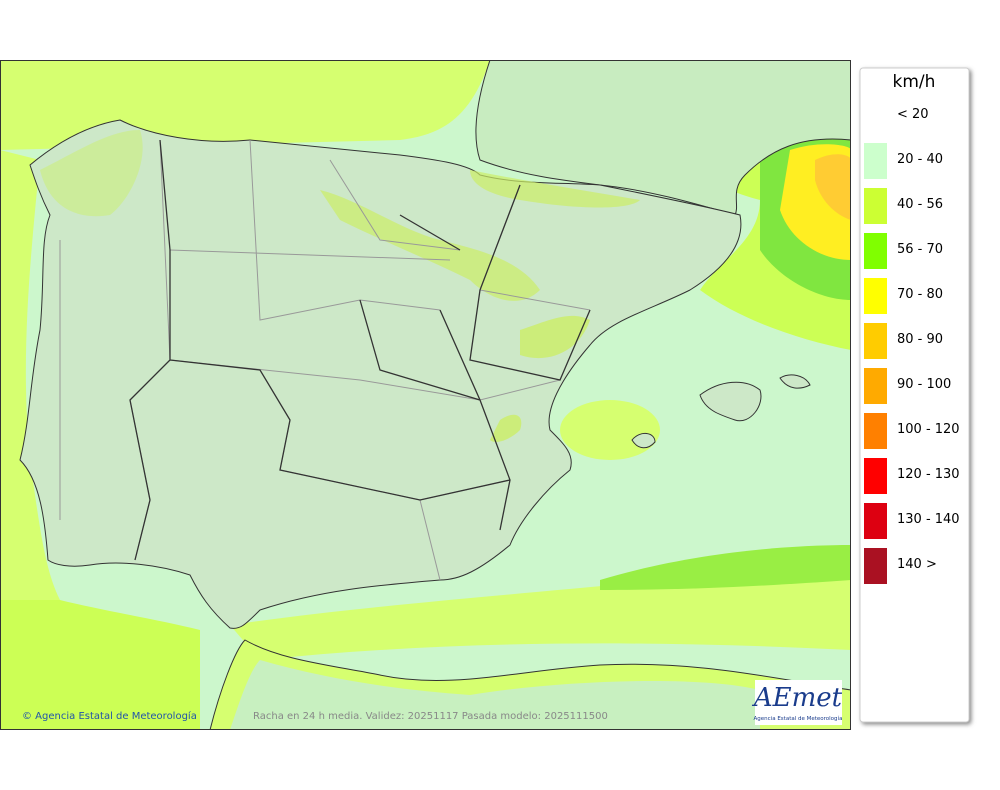  I want to click on menorca, so click(795, 381).